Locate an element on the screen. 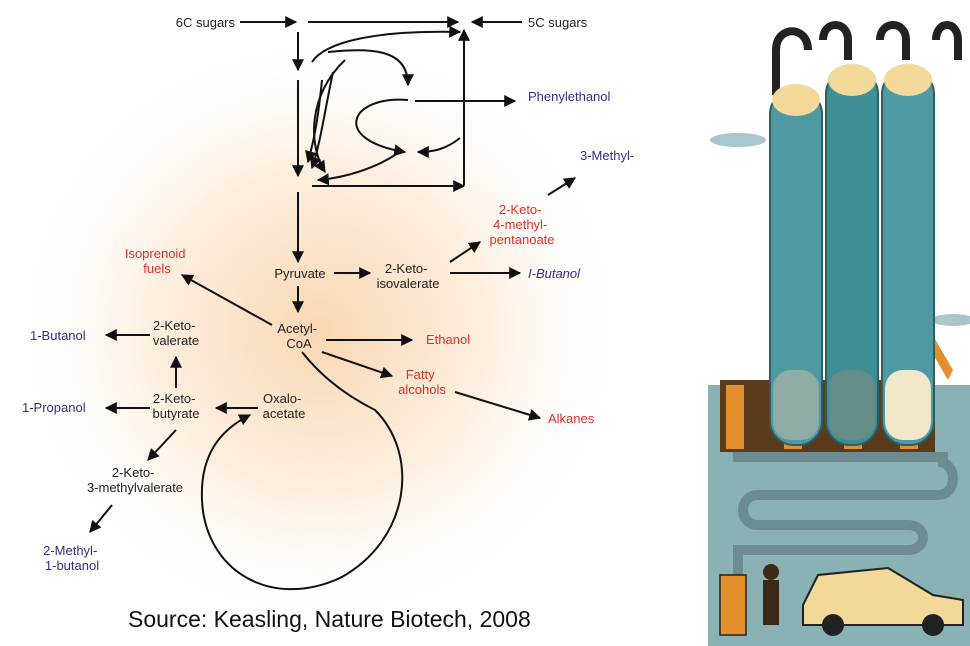  tca-cycle is located at coordinates (302, 471).